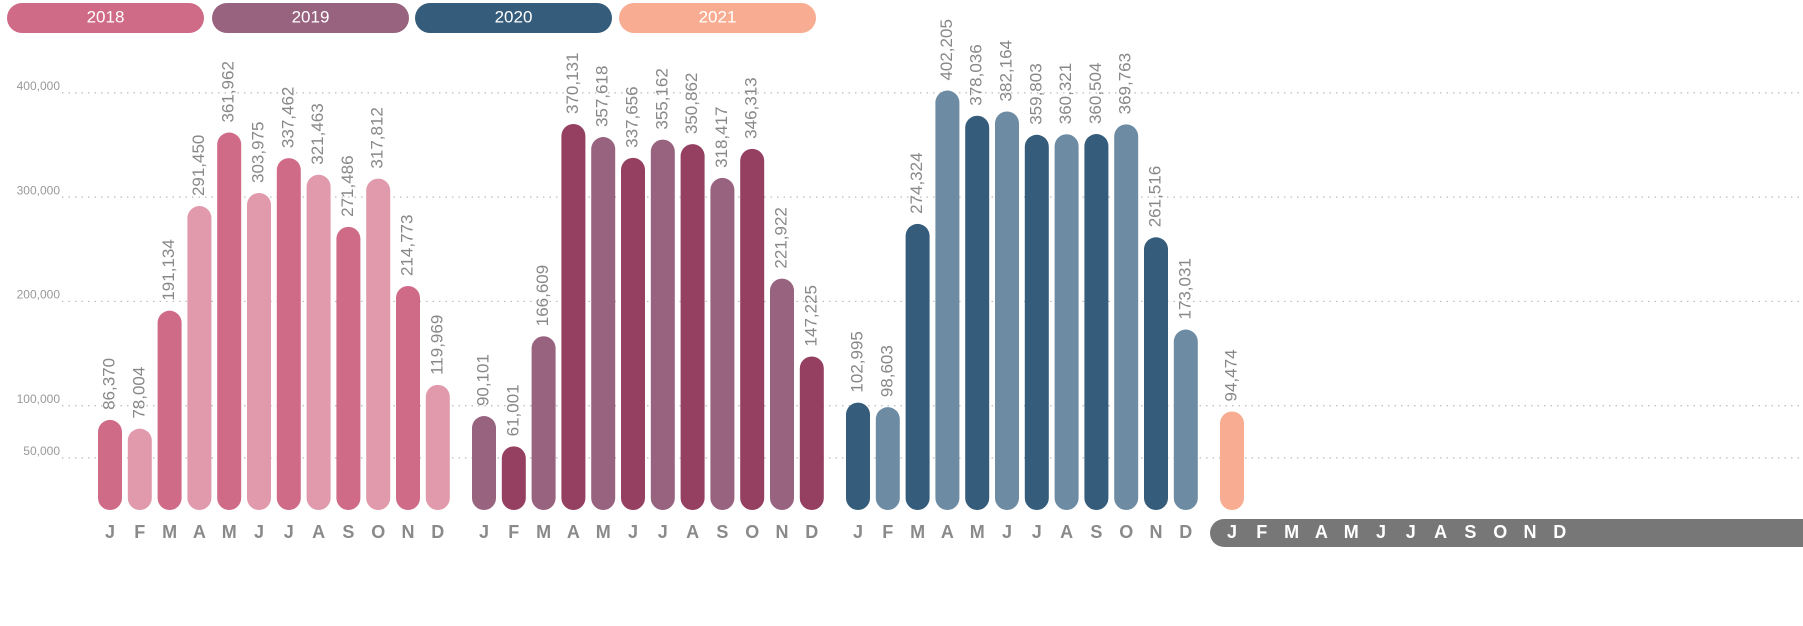  I want to click on y-tick-label: 200,000, so click(39, 295).